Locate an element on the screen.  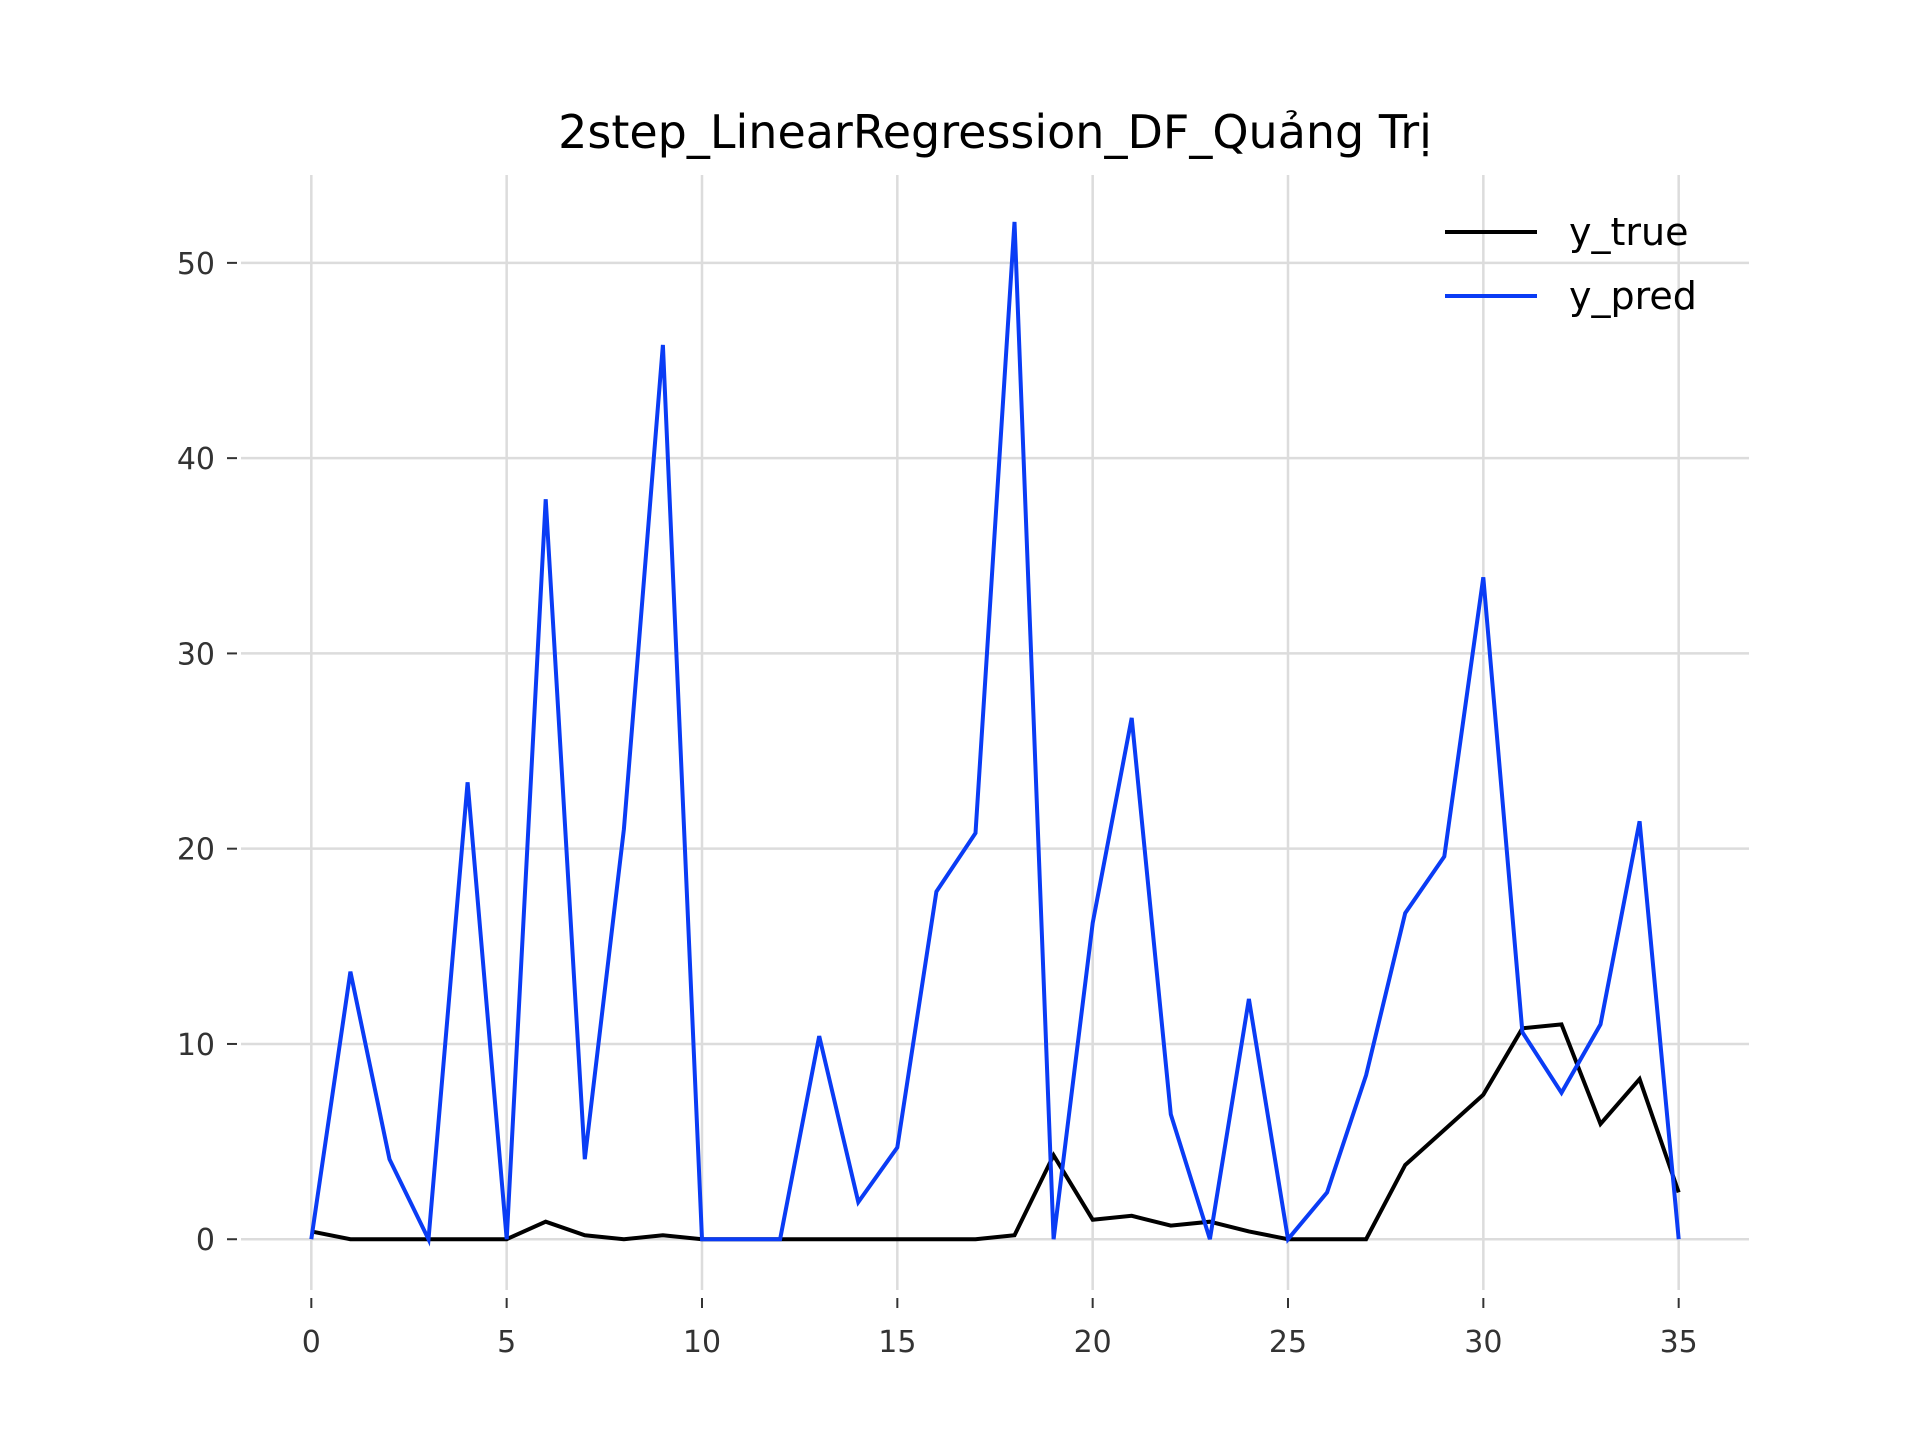
y-tick-label: 10 is located at coordinates (196, 1045).